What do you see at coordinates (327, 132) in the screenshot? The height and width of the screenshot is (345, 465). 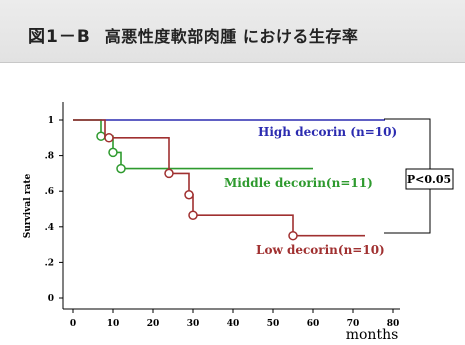 I see `legend-label-high: High decorin (n=10)` at bounding box center [327, 132].